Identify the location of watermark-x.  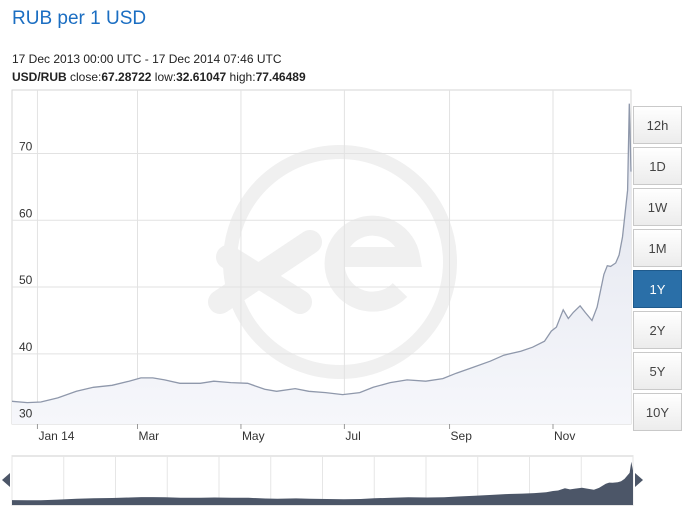
(265, 272).